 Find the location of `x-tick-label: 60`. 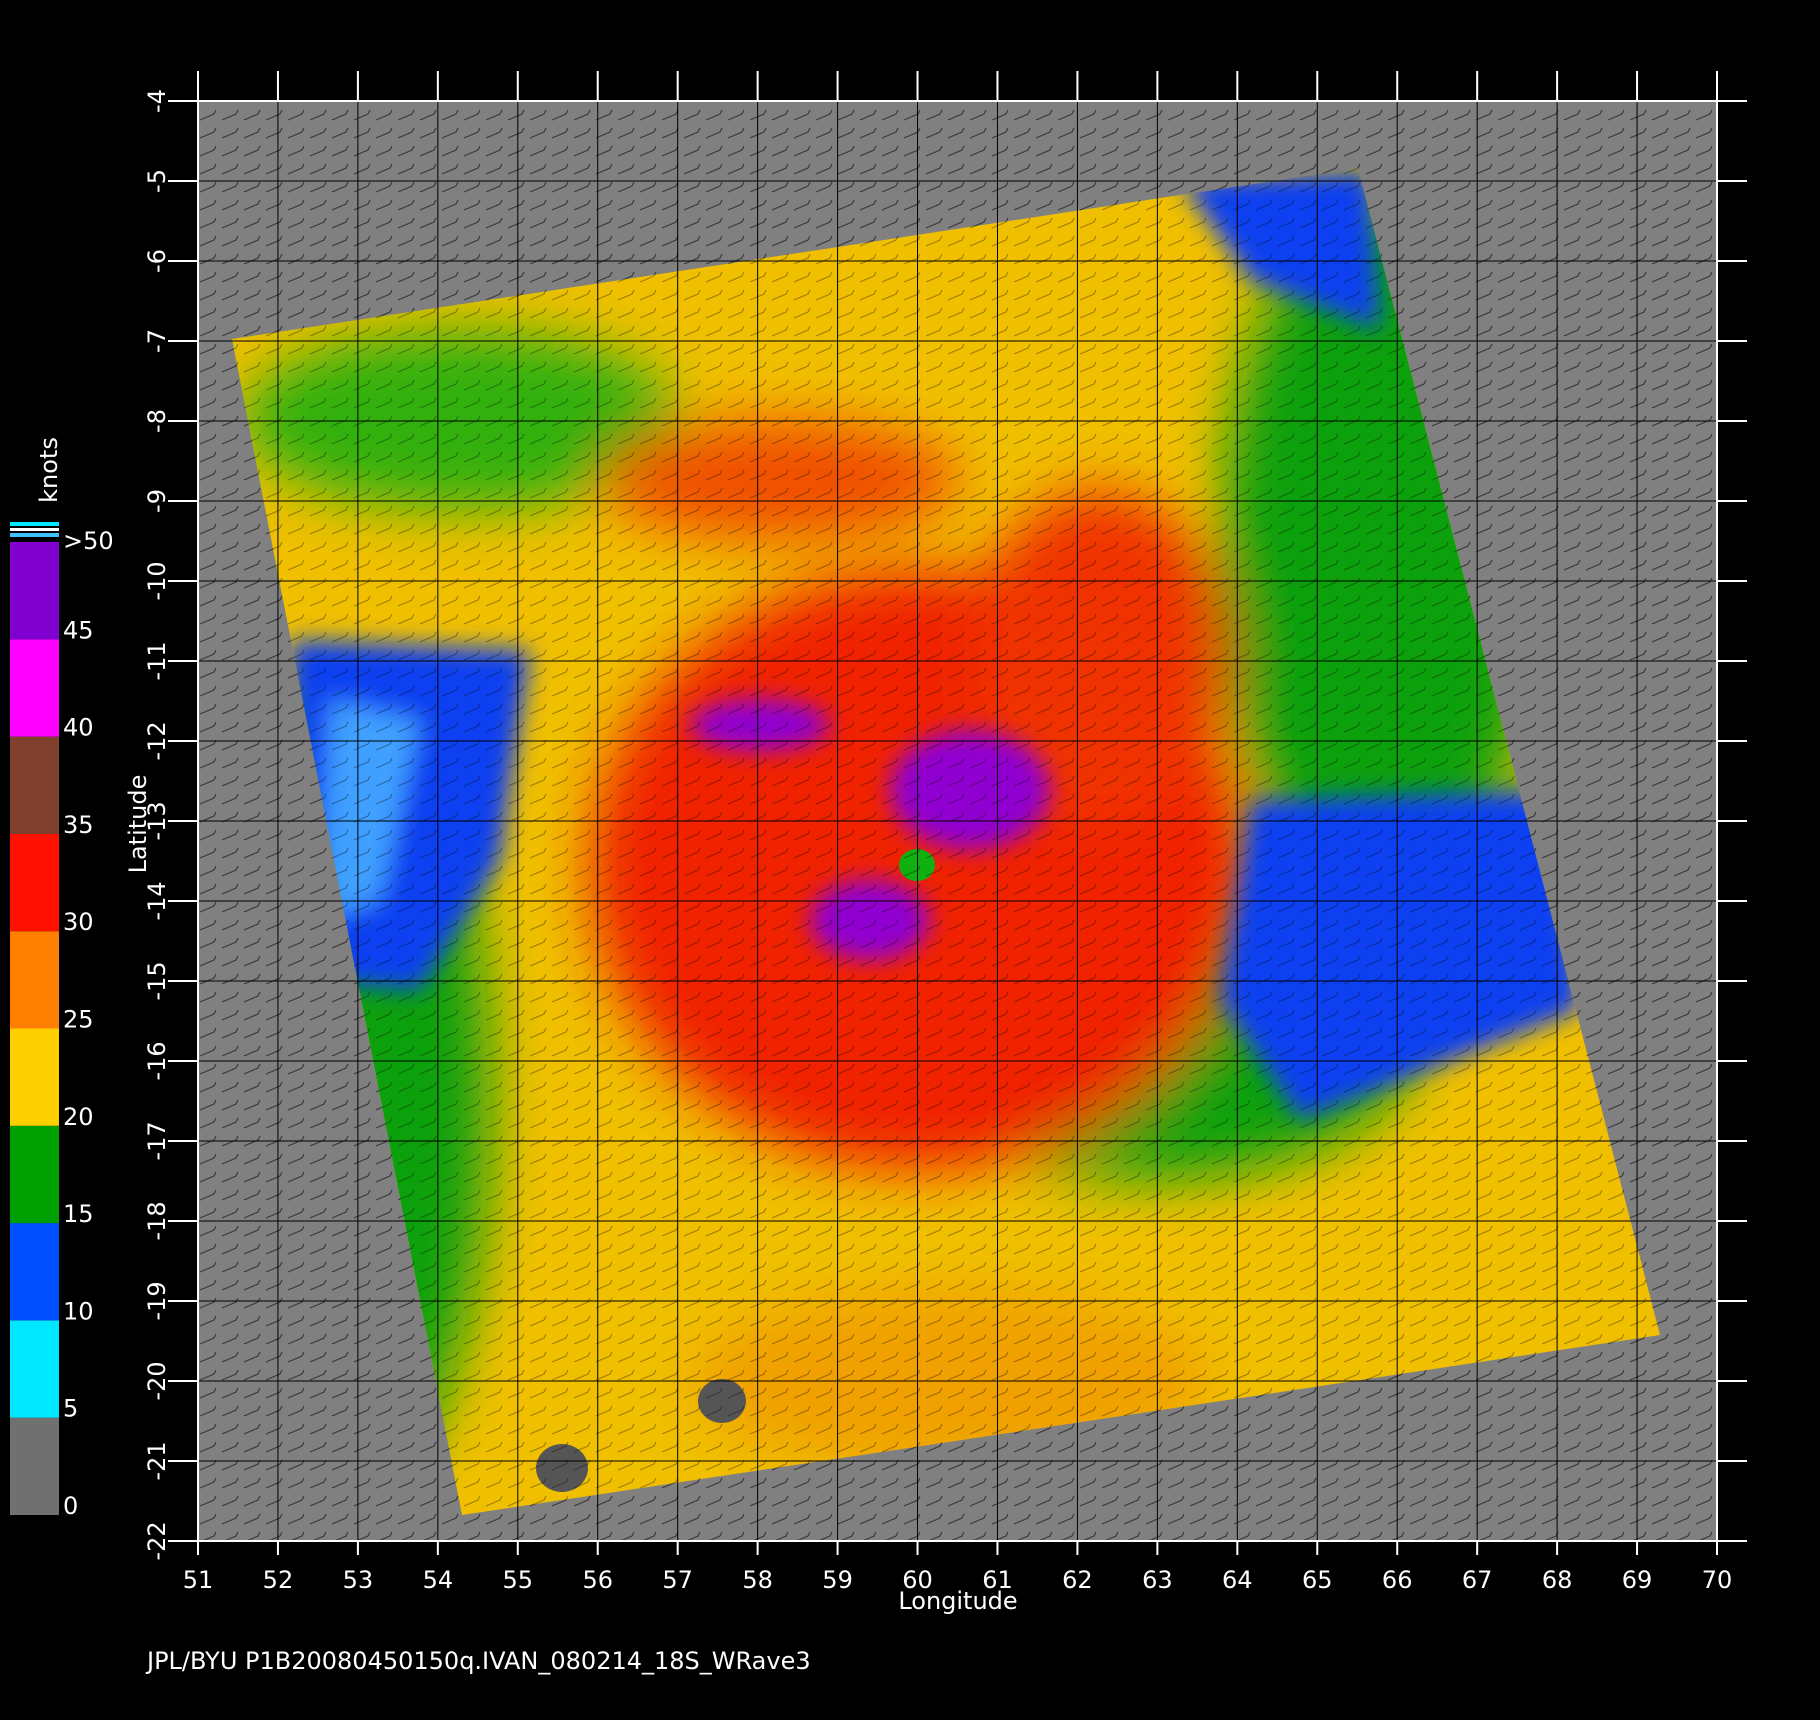

x-tick-label: 60 is located at coordinates (917, 1580).